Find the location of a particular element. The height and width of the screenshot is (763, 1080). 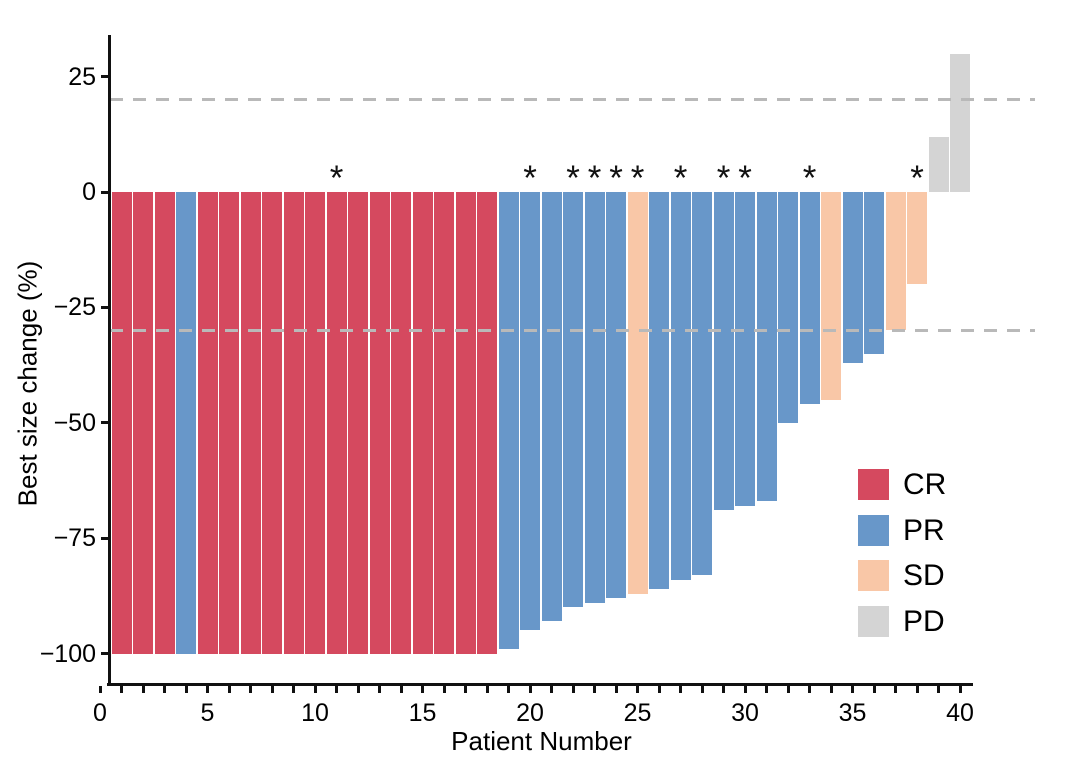

bar-patient-23-pr is located at coordinates (594, 397).